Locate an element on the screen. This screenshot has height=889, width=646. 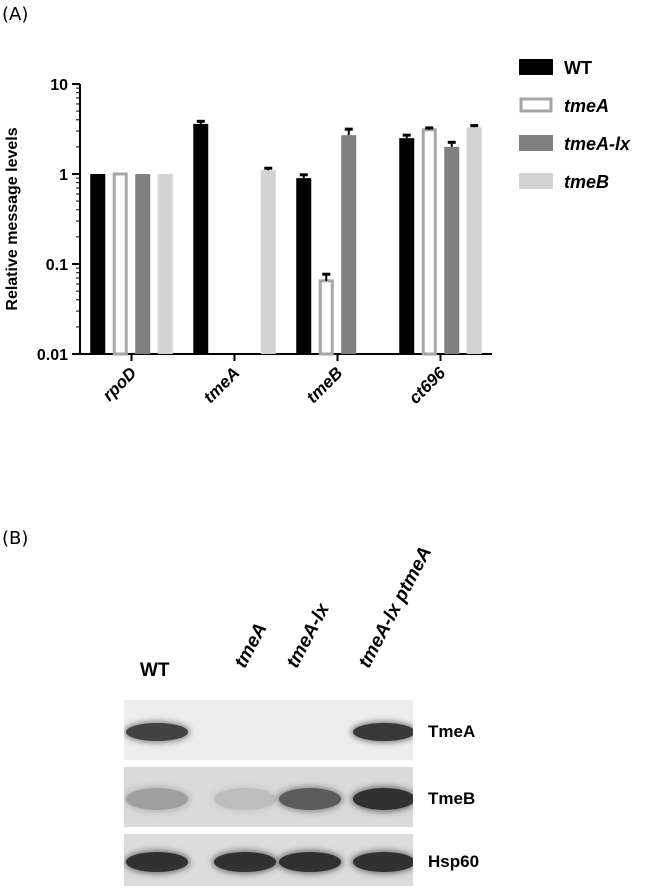
legend-label-tmeB: tmeB is located at coordinates (586, 182).